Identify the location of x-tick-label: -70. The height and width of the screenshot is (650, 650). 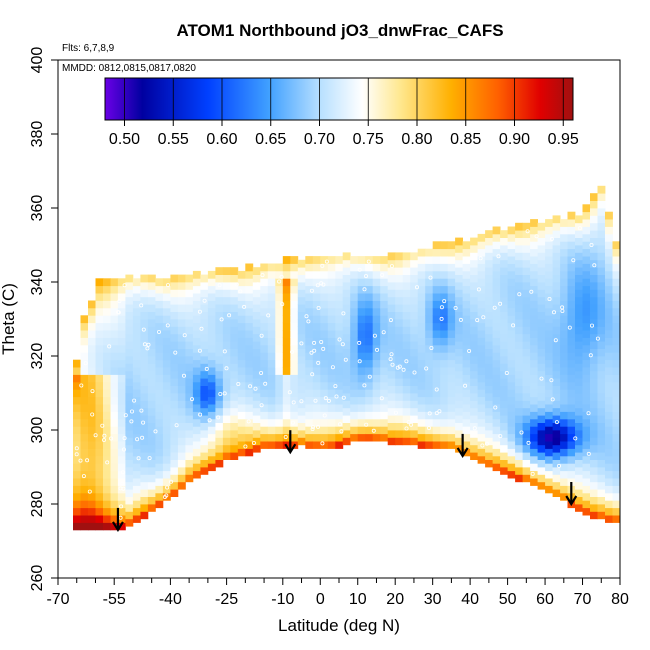
(57, 599).